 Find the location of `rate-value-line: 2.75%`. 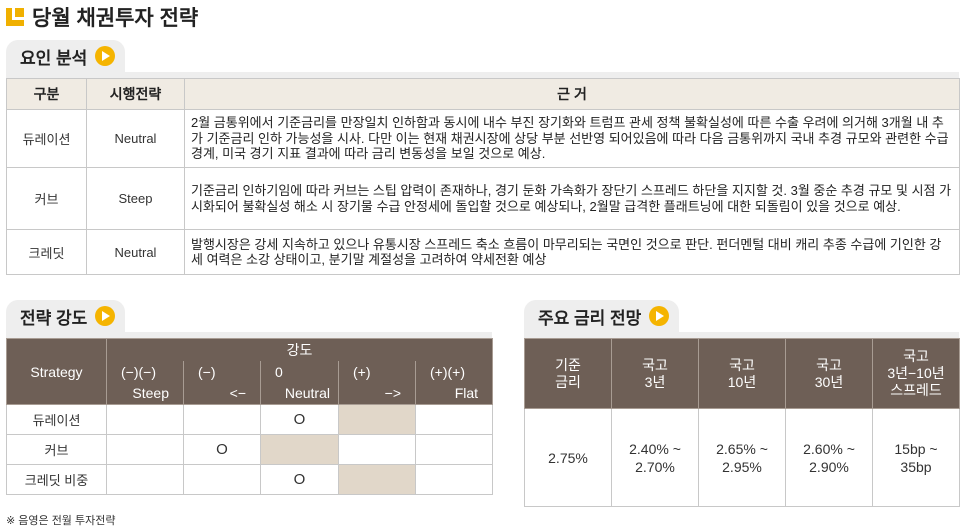

rate-value-line: 2.75% is located at coordinates (568, 457).